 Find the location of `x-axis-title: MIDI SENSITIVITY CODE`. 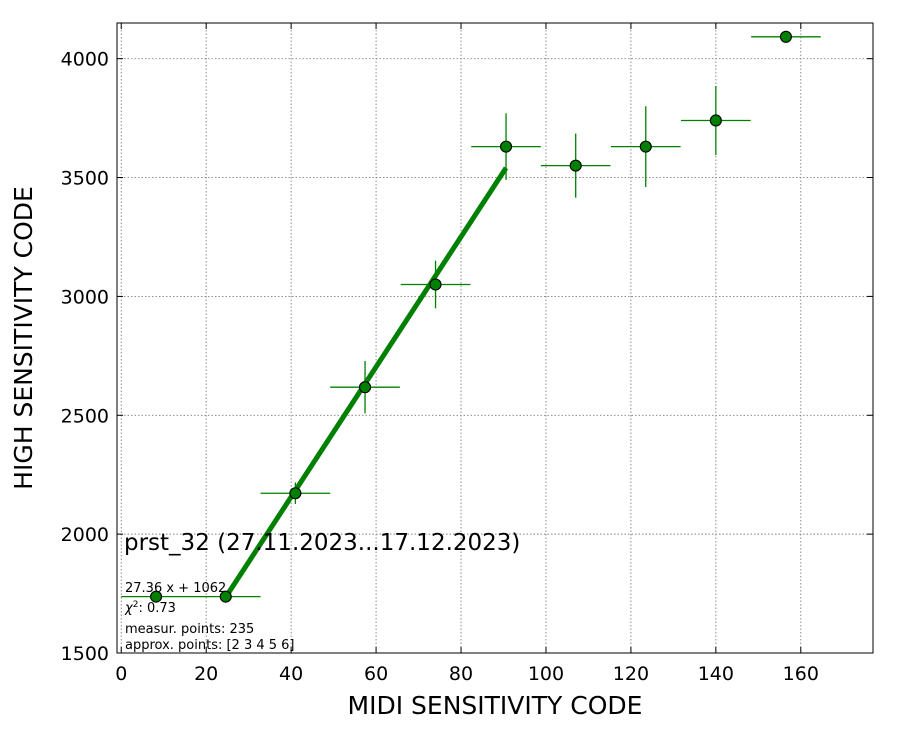

x-axis-title: MIDI SENSITIVITY CODE is located at coordinates (495, 705).